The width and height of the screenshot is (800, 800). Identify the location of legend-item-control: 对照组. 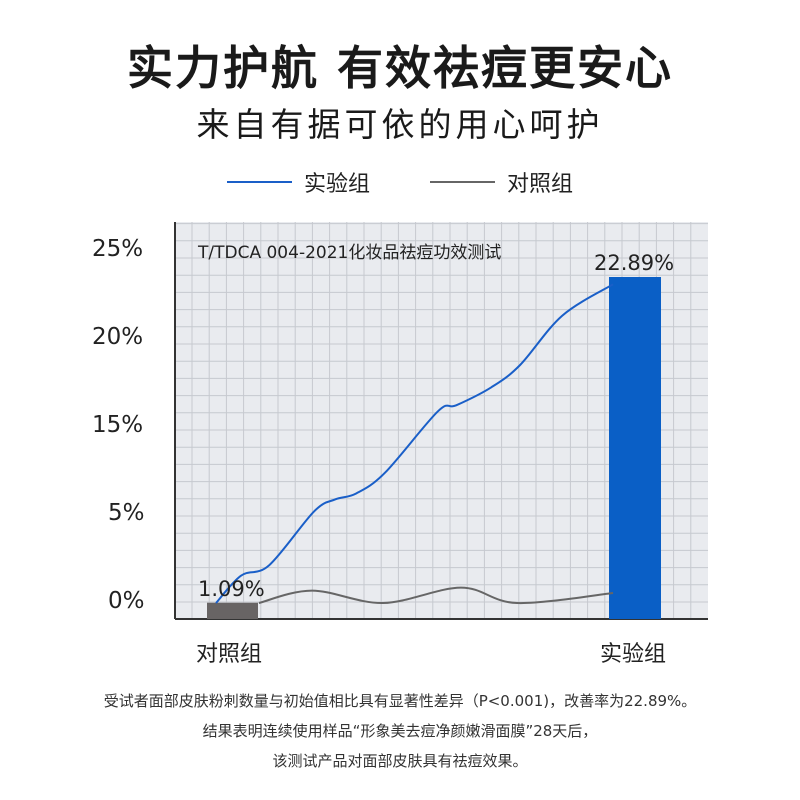
(501, 182).